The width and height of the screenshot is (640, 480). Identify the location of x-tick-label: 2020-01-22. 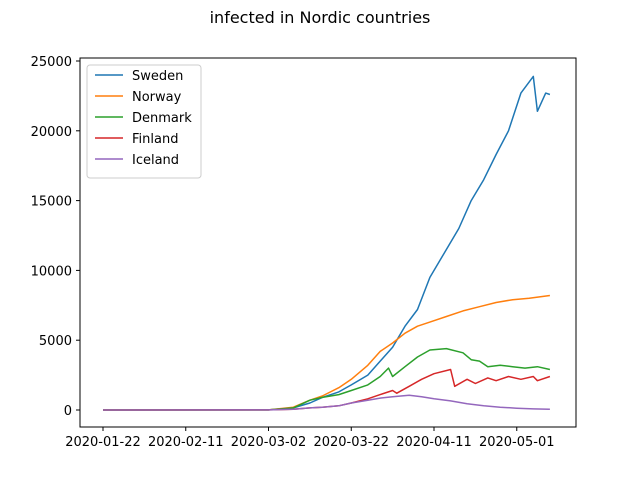
(103, 442).